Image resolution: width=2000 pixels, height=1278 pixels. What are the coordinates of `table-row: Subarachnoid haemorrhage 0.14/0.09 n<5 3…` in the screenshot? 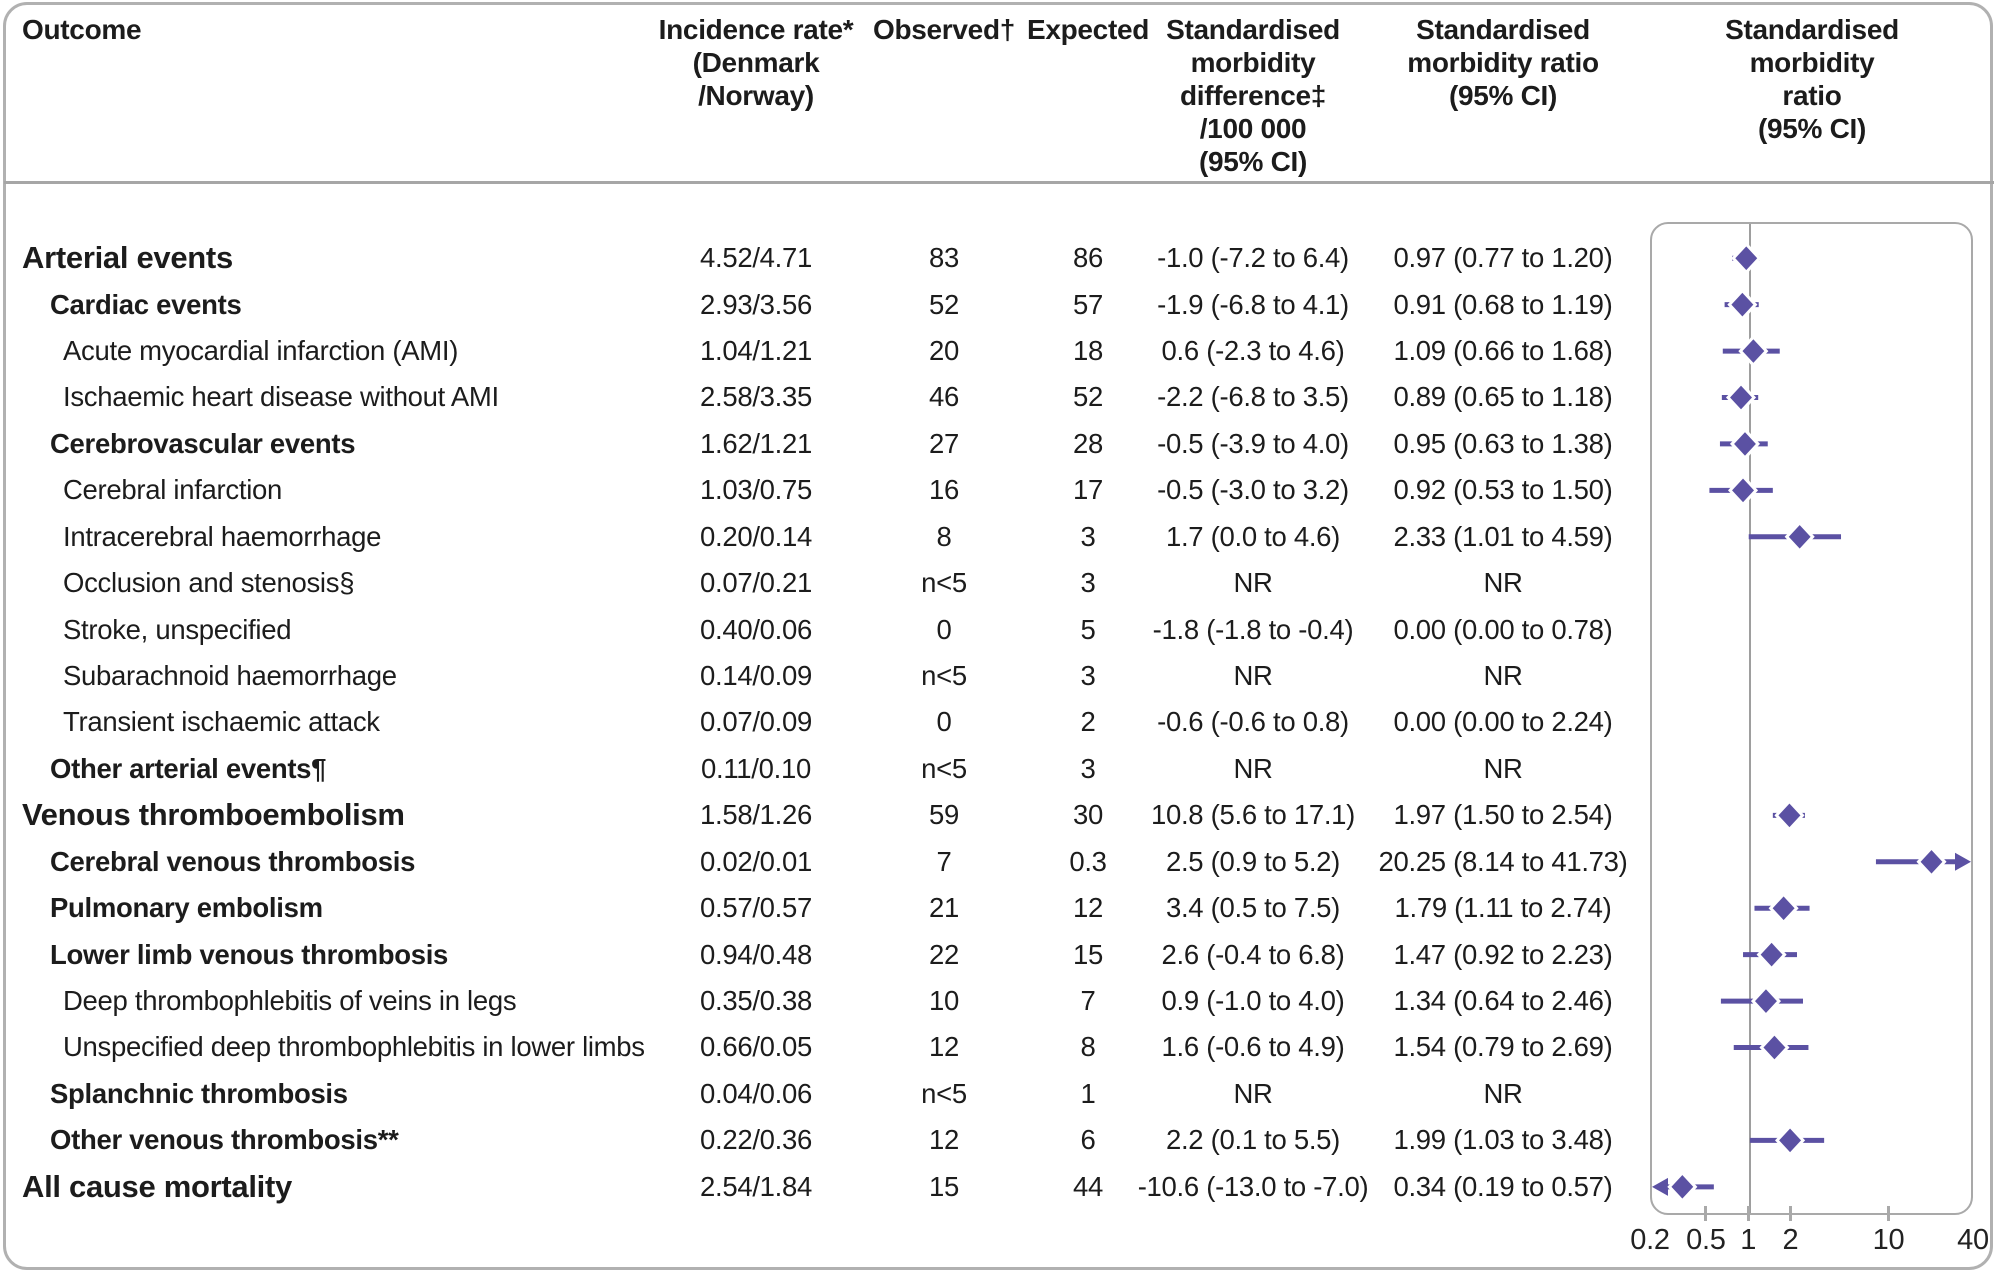 It's located at (1000, 676).